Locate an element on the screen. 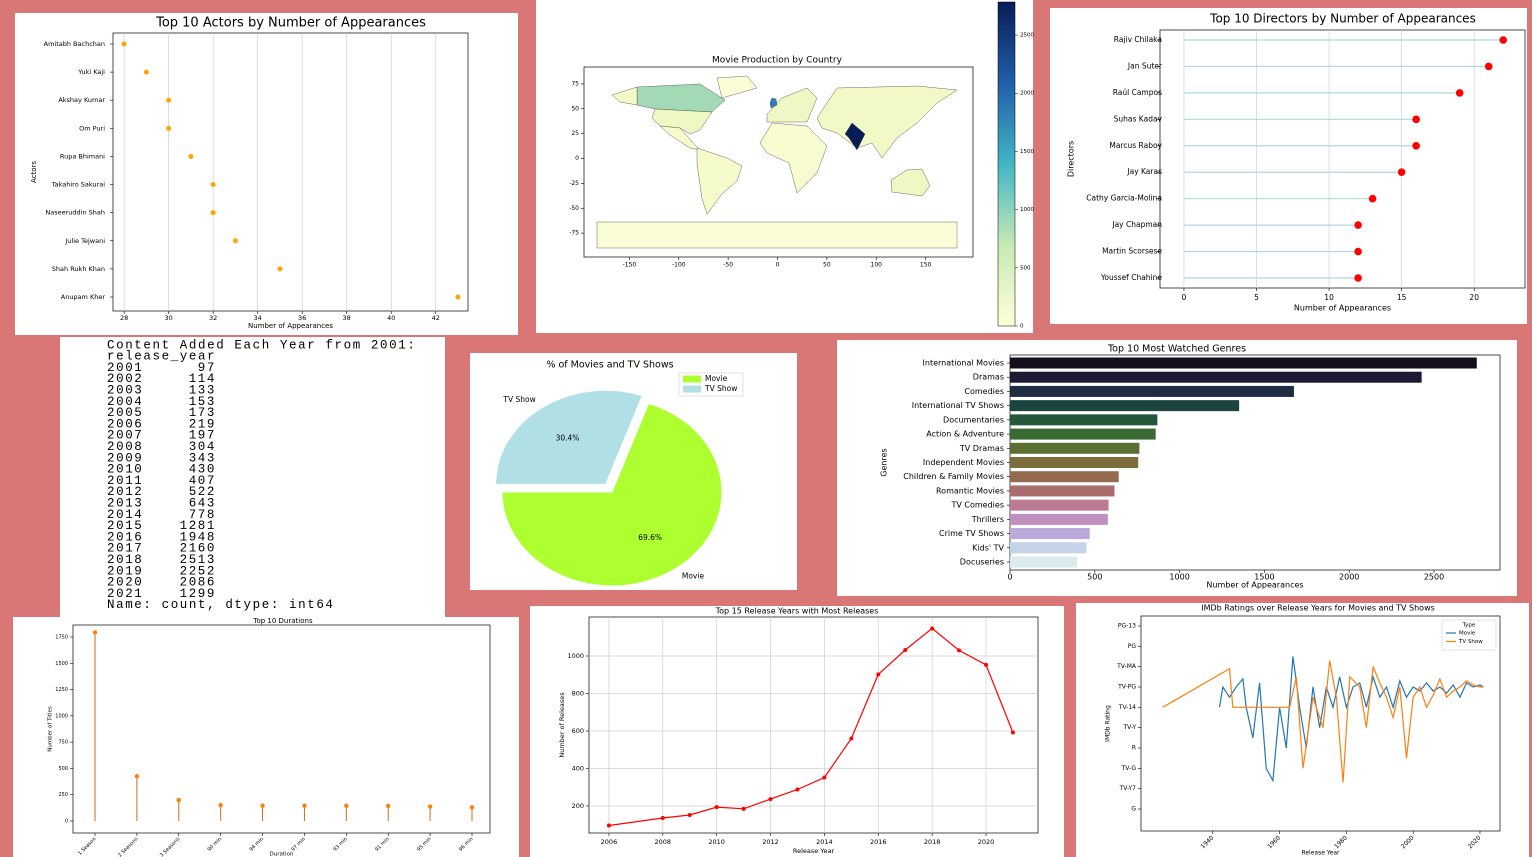  colorbar-tick-label: 2500 is located at coordinates (1027, 36).